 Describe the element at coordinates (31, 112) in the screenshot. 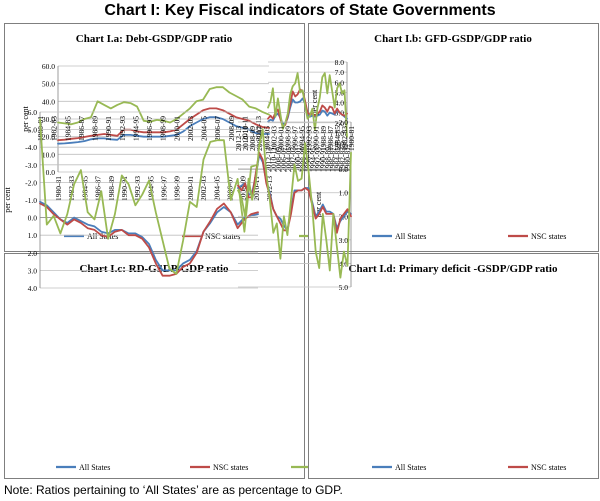

I see `y-tick-label: -6.0` at that location.